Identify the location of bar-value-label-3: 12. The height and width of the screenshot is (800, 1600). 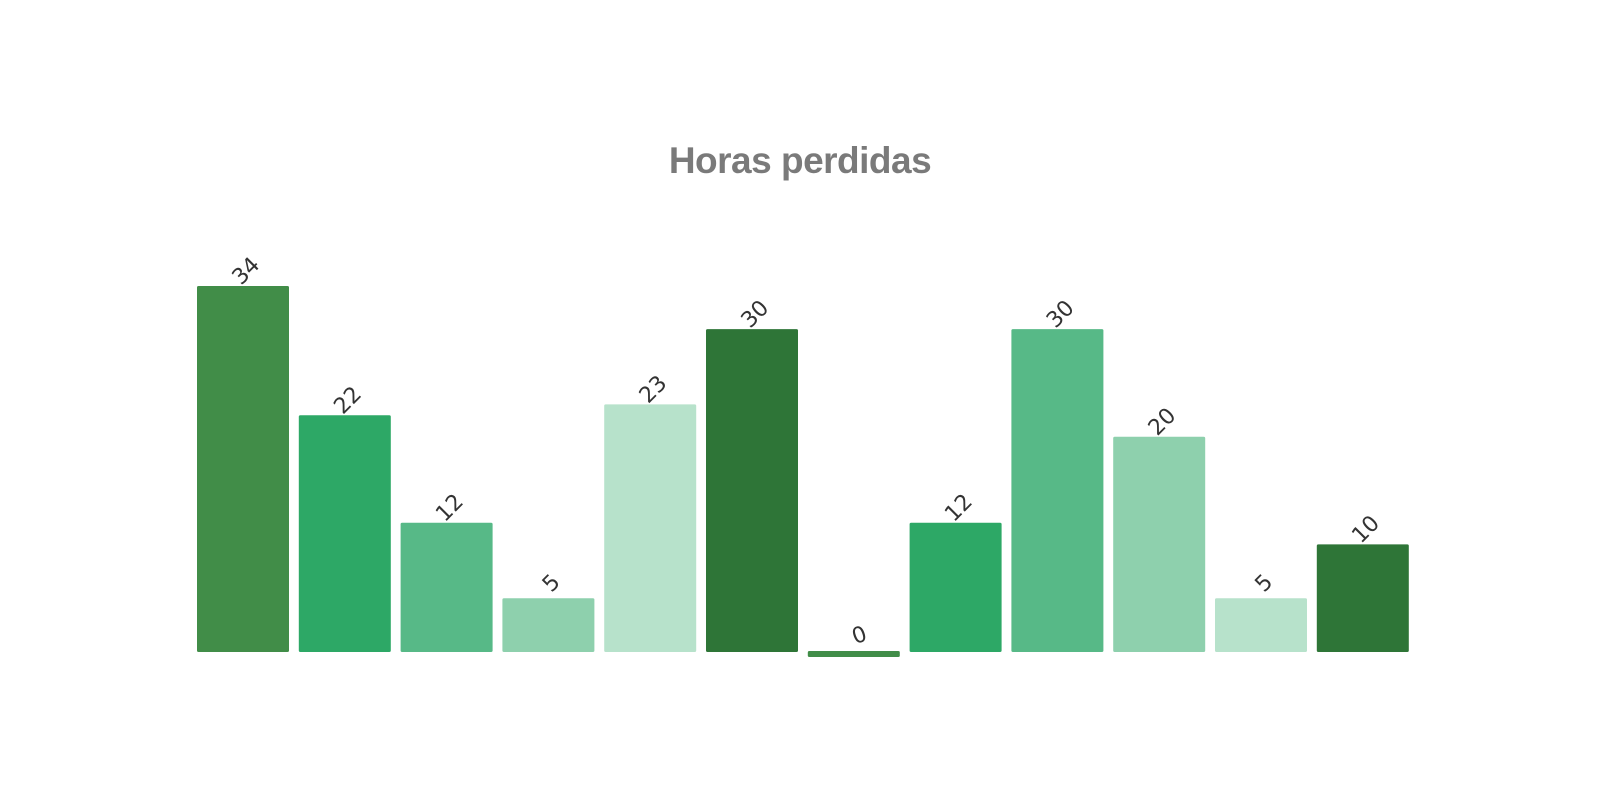
(449, 507).